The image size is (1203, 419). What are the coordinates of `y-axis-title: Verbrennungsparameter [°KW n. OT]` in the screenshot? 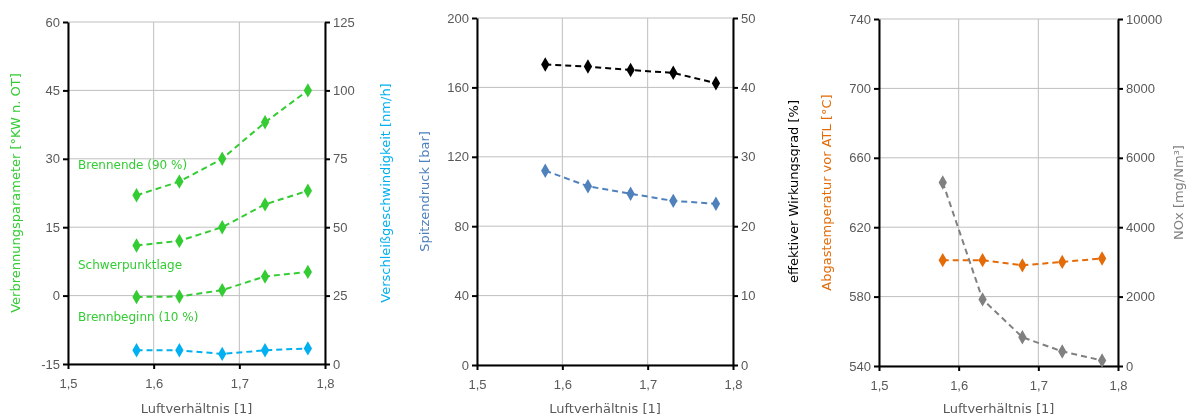 It's located at (15, 193).